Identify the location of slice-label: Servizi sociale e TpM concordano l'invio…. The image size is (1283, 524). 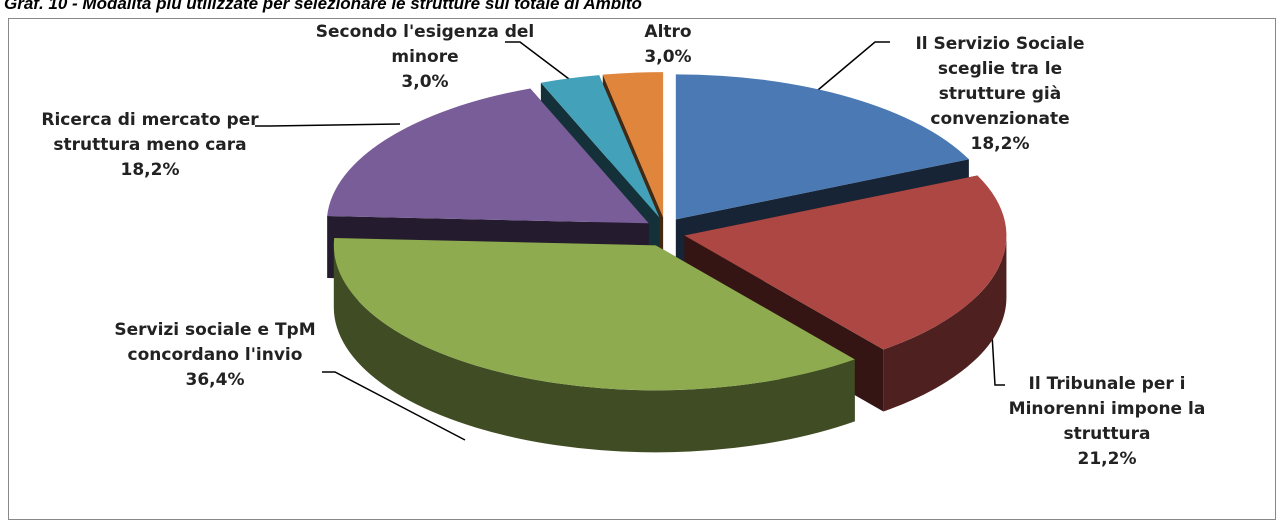
(215, 355).